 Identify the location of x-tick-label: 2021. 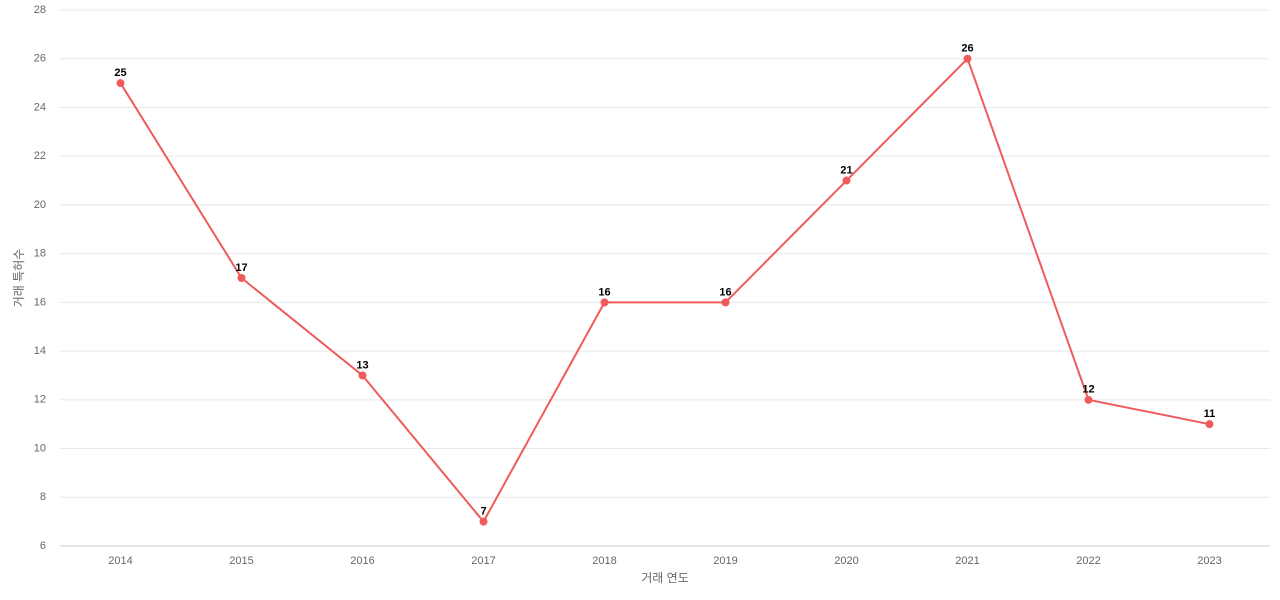
(967, 561).